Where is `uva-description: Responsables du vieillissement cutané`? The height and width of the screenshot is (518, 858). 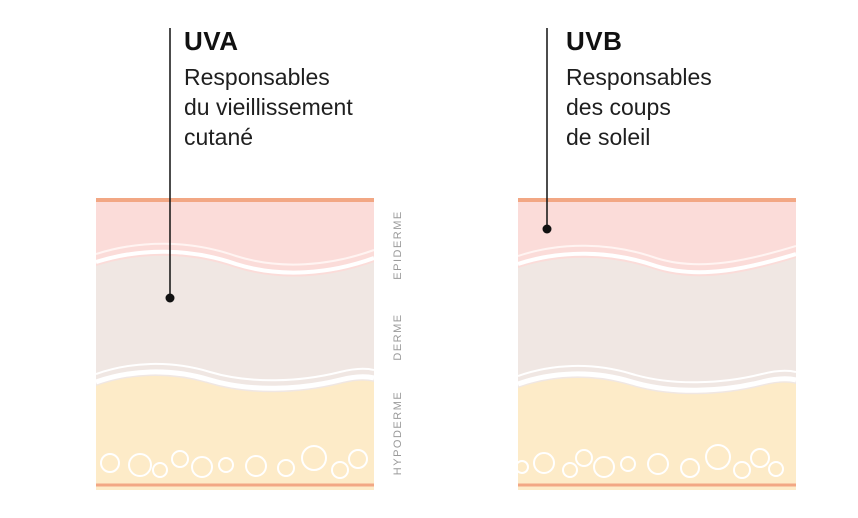
uva-description: Responsables du vieillissement cutané is located at coordinates (268, 107).